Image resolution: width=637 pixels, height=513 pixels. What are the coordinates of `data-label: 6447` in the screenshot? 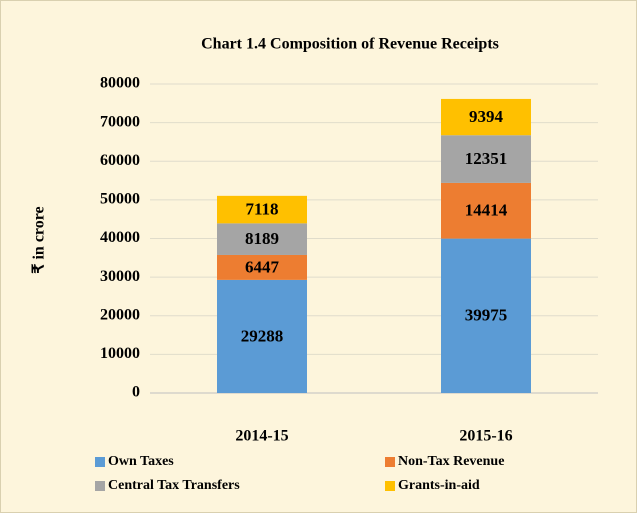 It's located at (262, 266).